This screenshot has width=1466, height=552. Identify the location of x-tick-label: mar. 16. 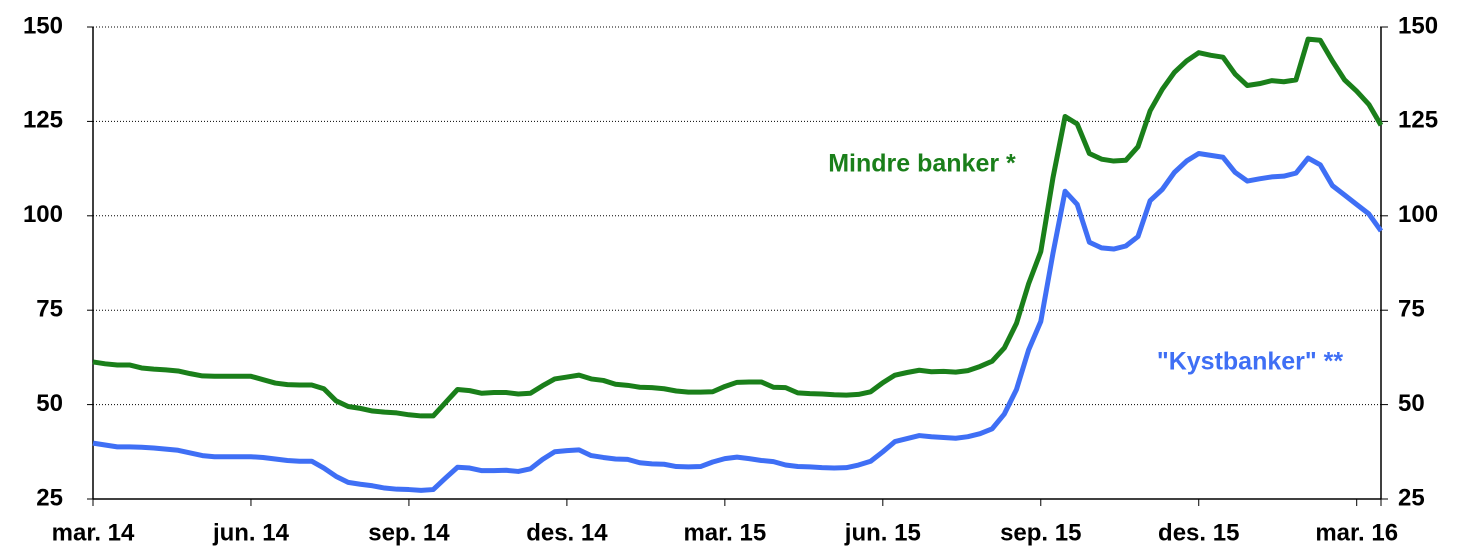
(1356, 532).